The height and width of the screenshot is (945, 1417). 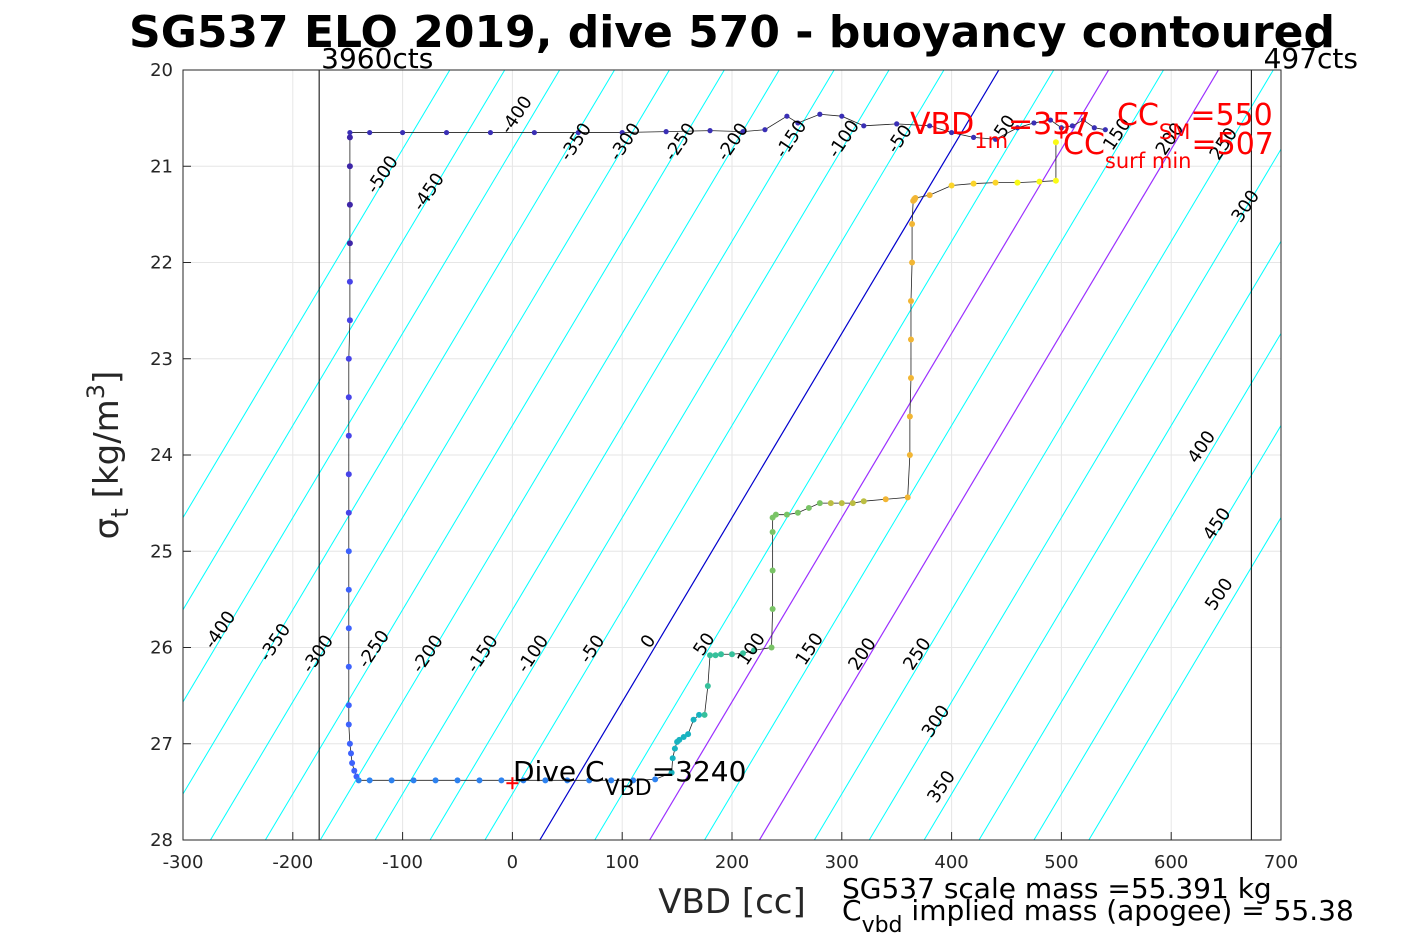 I want to click on x-tick-label: -100, so click(x=402, y=862).